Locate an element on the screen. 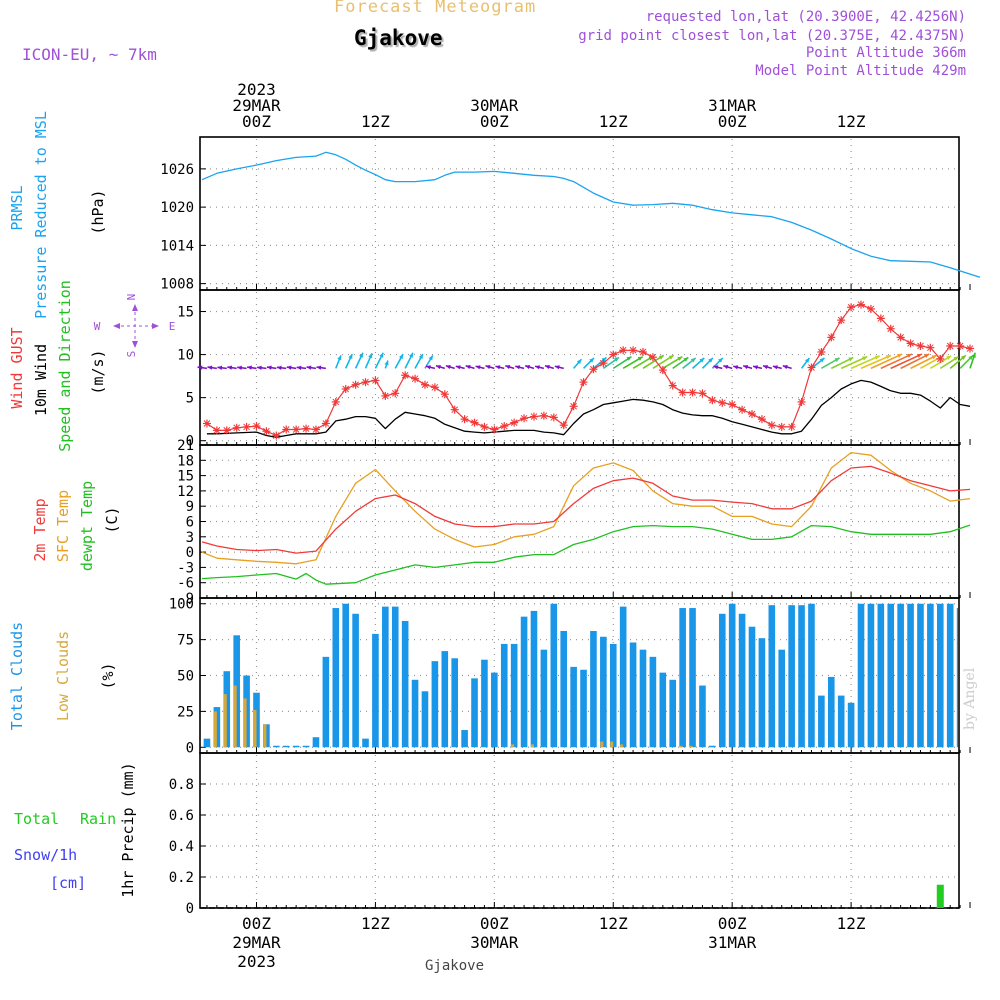  pressure-label-prmsl: PRMSL is located at coordinates (17, 207).